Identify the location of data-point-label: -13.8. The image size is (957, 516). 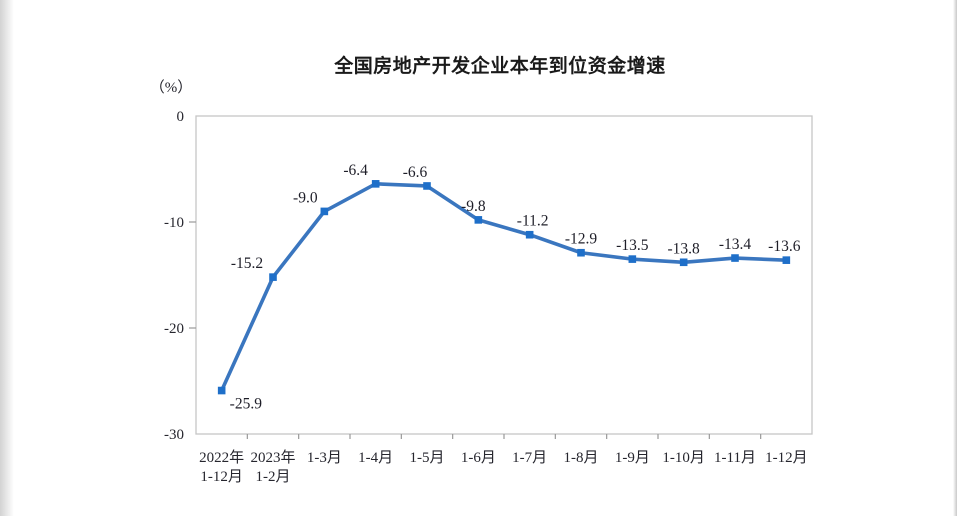
(684, 248).